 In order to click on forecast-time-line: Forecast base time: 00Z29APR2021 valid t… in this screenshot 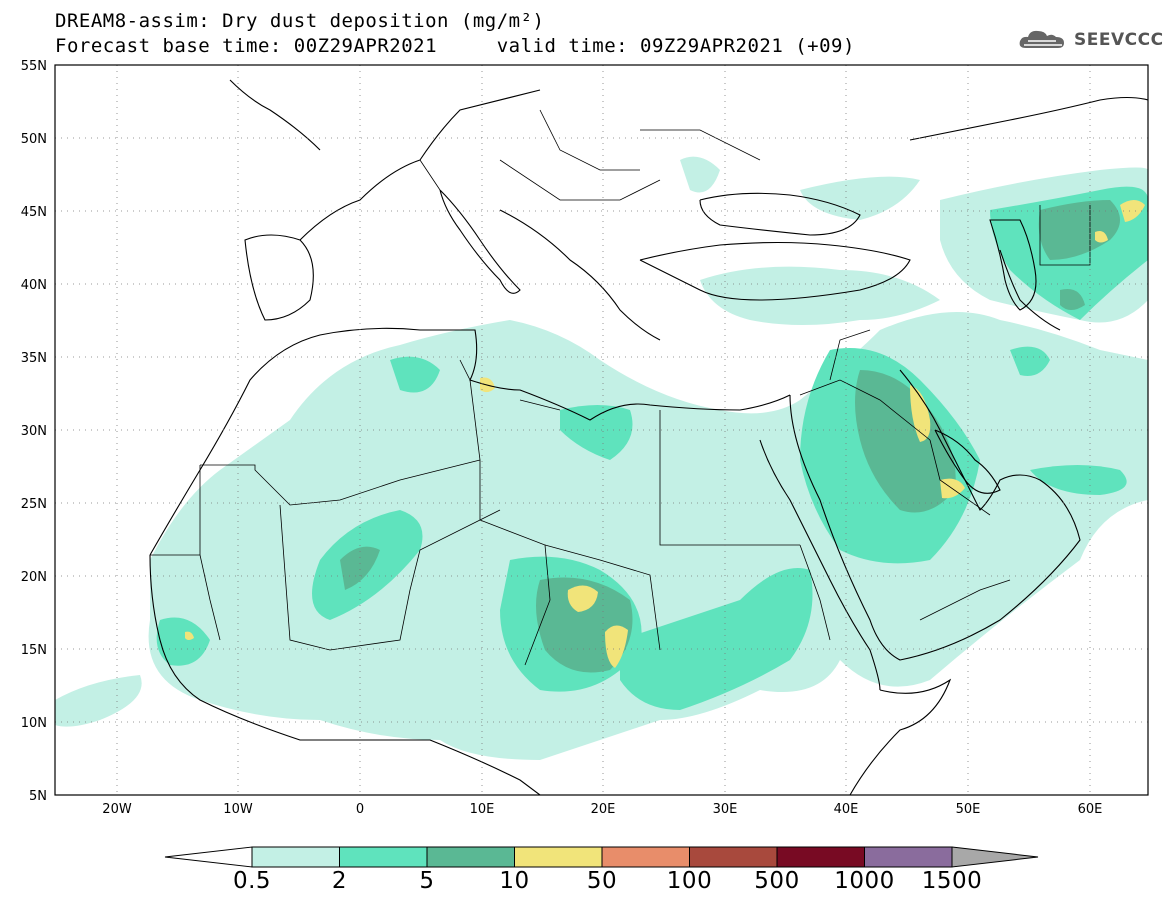, I will do `click(455, 46)`.